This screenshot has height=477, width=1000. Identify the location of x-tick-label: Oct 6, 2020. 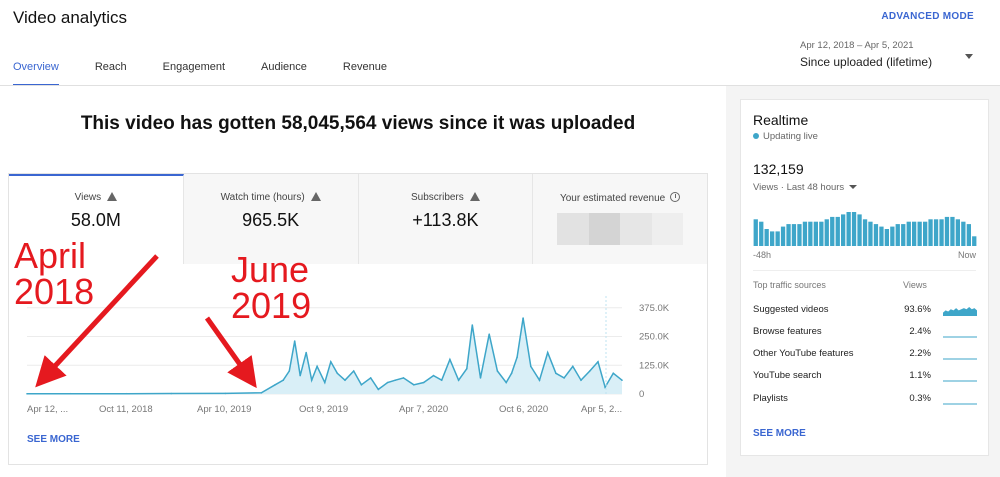
(523, 409).